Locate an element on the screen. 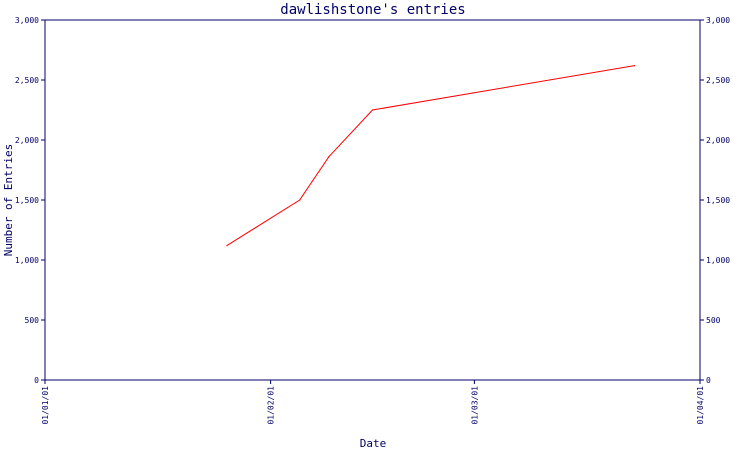 The height and width of the screenshot is (450, 750). x-tick-label: 01/04/01 is located at coordinates (700, 405).